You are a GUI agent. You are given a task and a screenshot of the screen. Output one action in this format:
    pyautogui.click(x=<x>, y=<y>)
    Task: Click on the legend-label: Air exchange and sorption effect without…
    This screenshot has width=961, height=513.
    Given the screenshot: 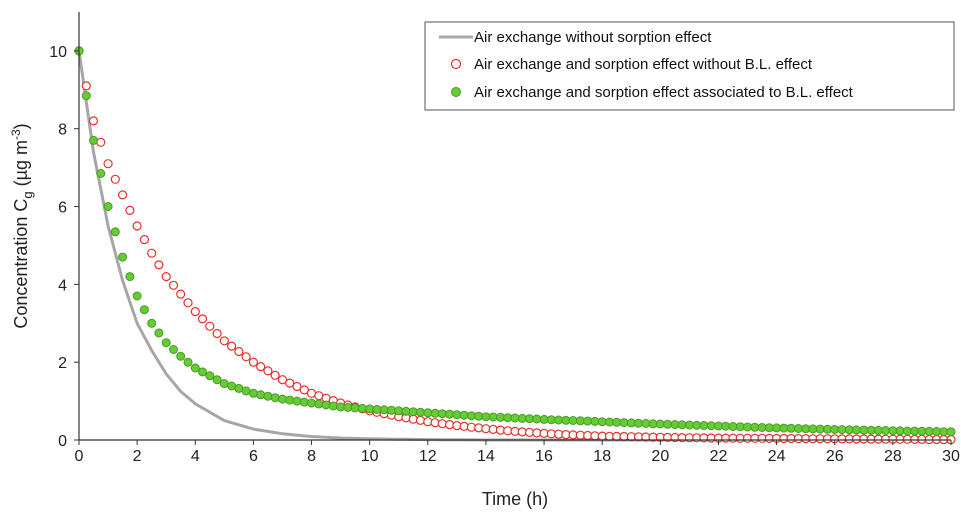 What is the action you would take?
    pyautogui.click(x=643, y=64)
    